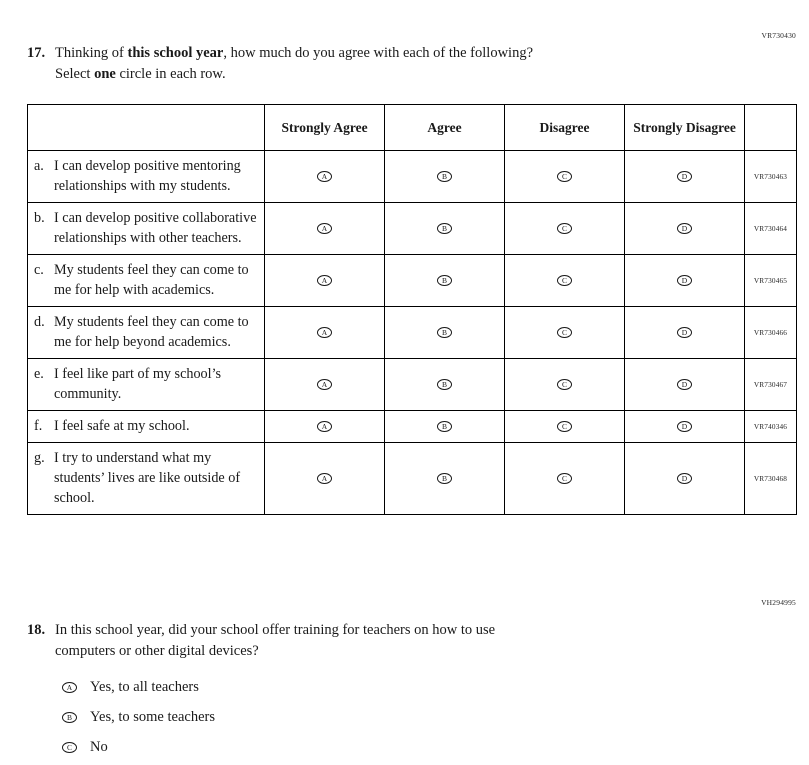 This screenshot has height=765, width=809. I want to click on question-17-number: 17., so click(36, 53).